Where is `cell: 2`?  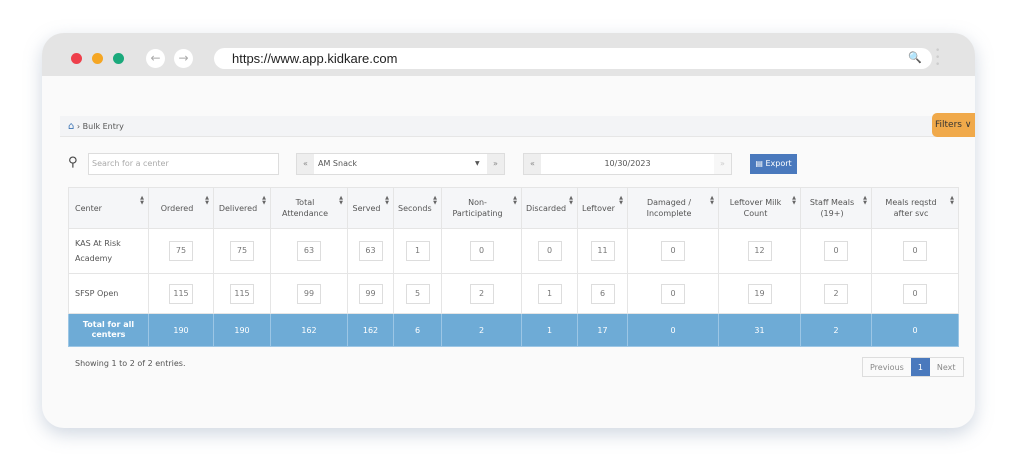 cell: 2 is located at coordinates (836, 293).